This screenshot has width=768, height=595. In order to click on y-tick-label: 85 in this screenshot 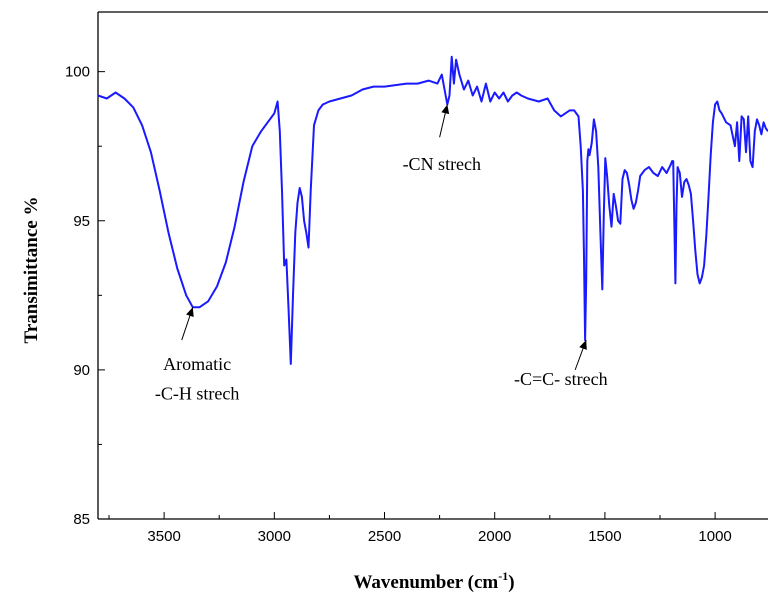, I will do `click(81, 519)`.